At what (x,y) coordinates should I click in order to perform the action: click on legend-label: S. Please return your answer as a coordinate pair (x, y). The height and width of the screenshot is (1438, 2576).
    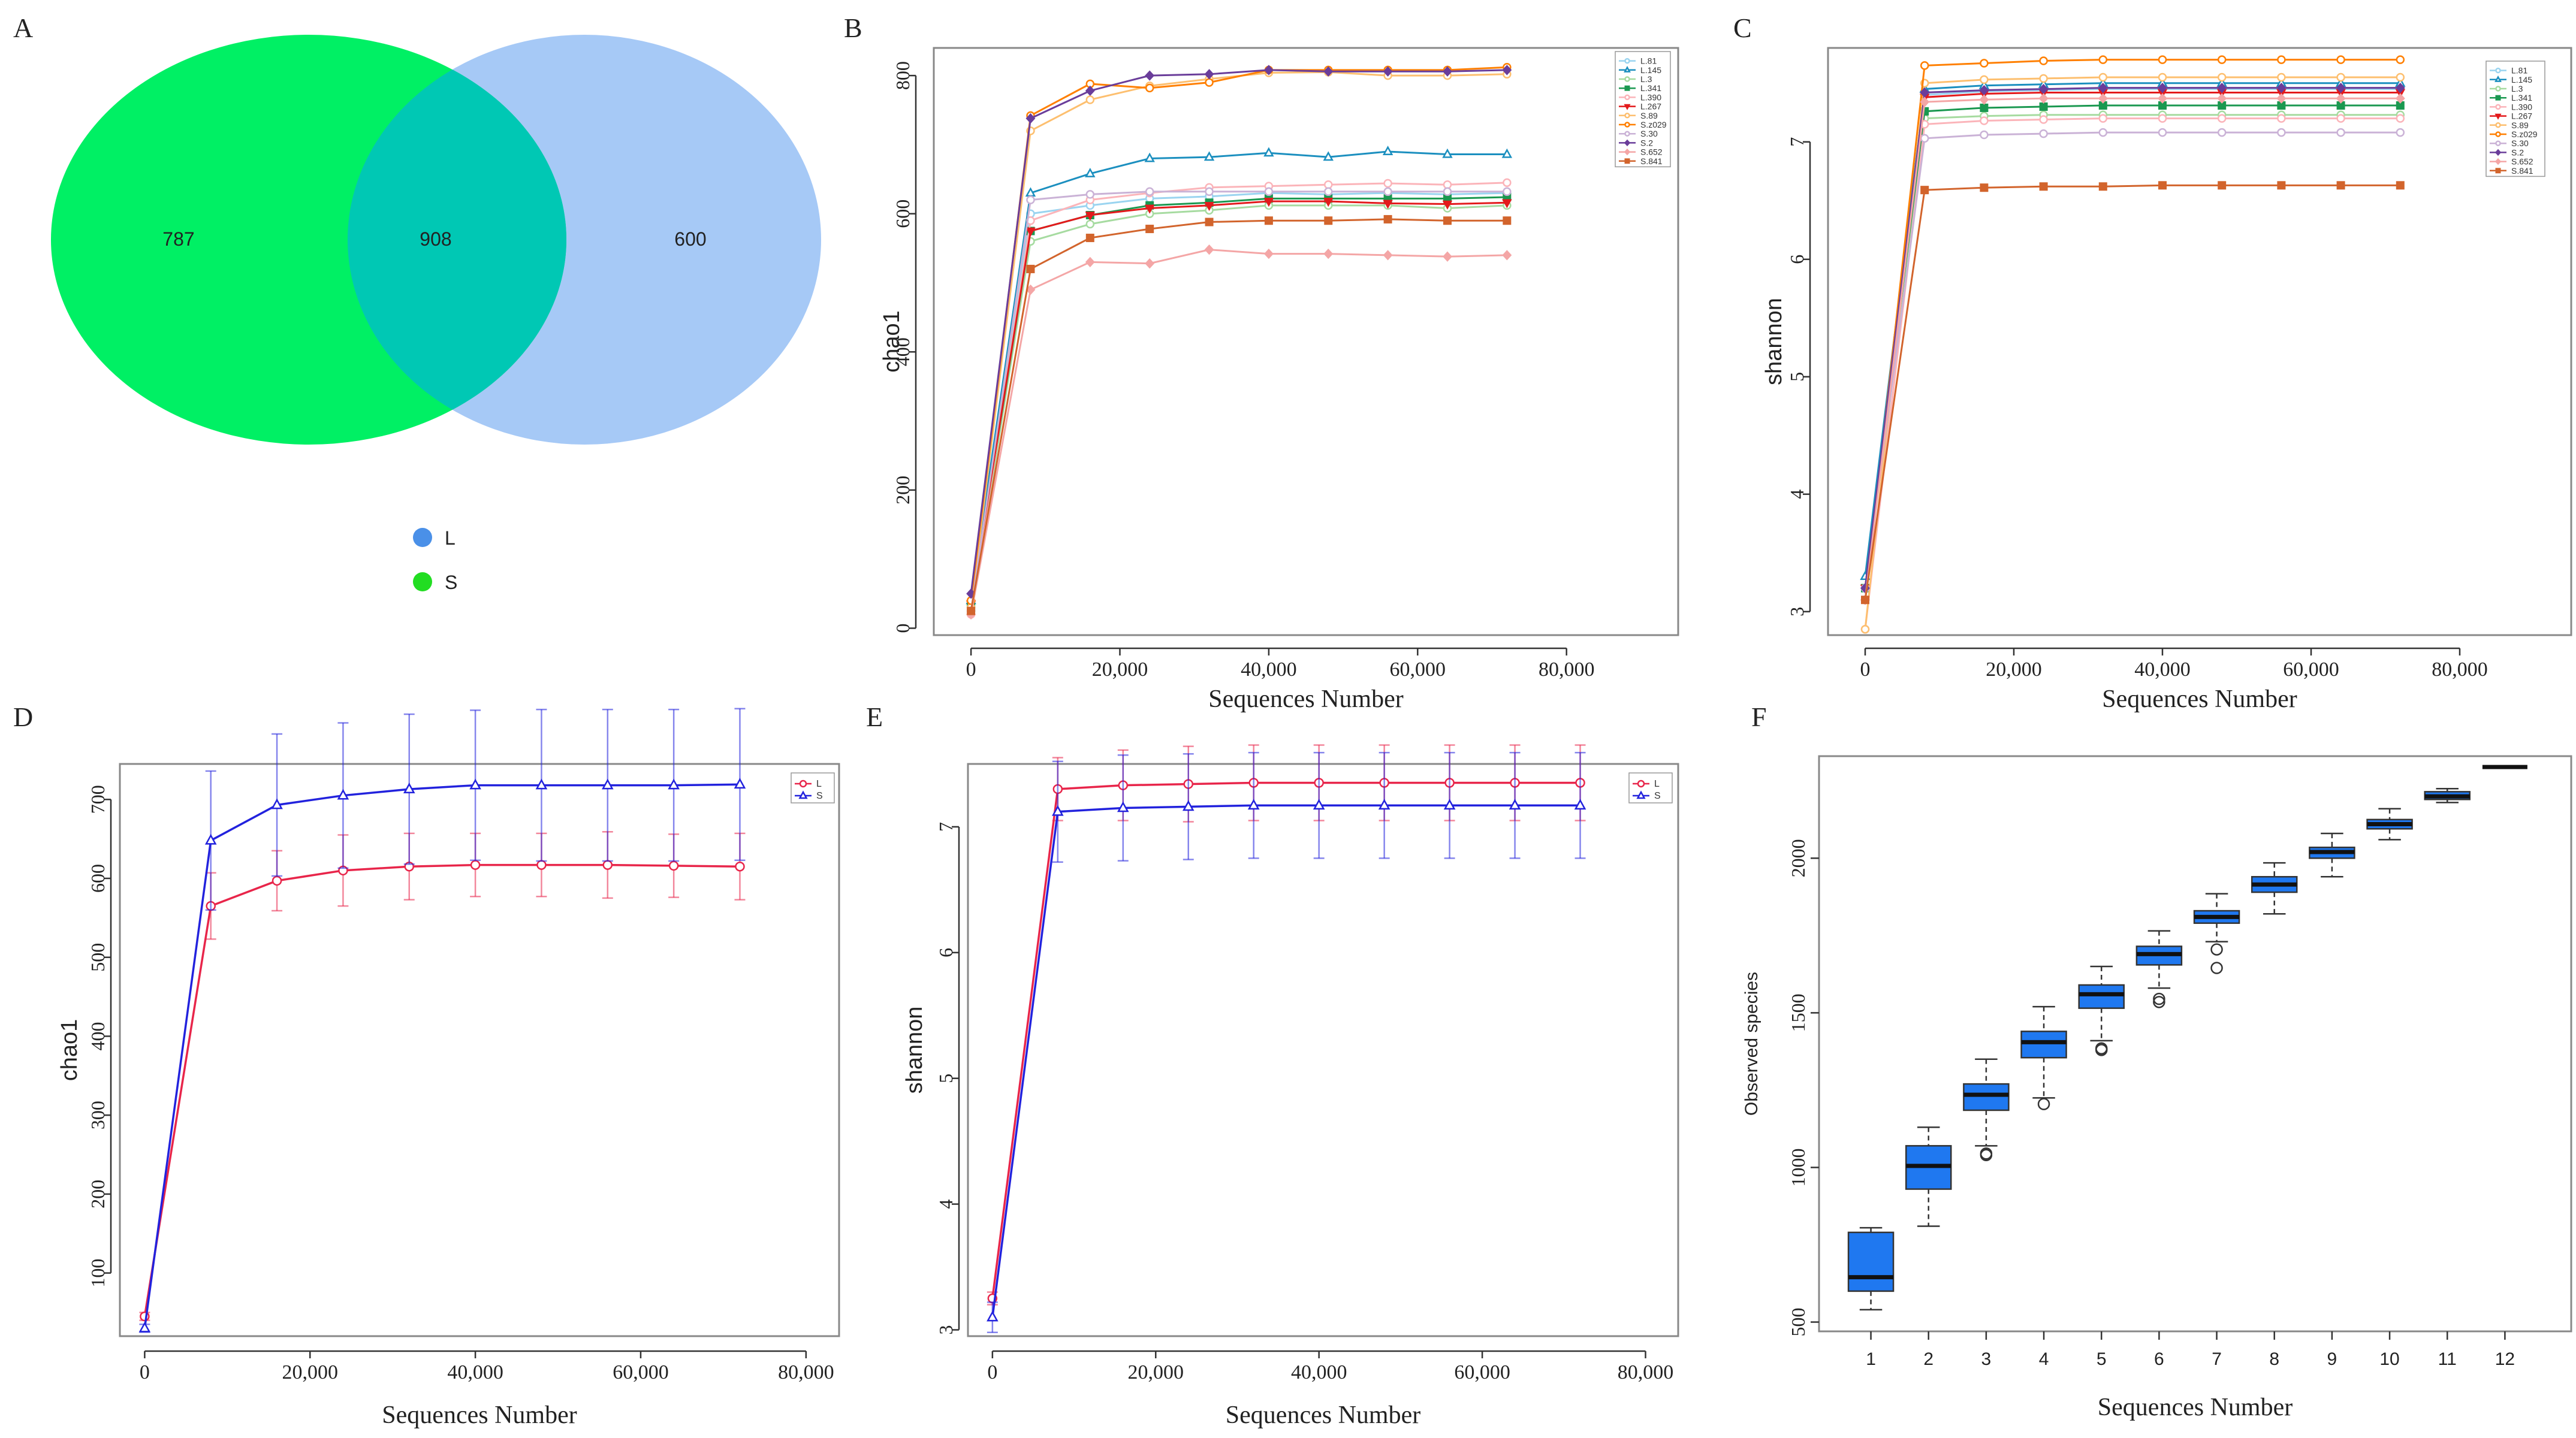
    Looking at the image, I should click on (1658, 796).